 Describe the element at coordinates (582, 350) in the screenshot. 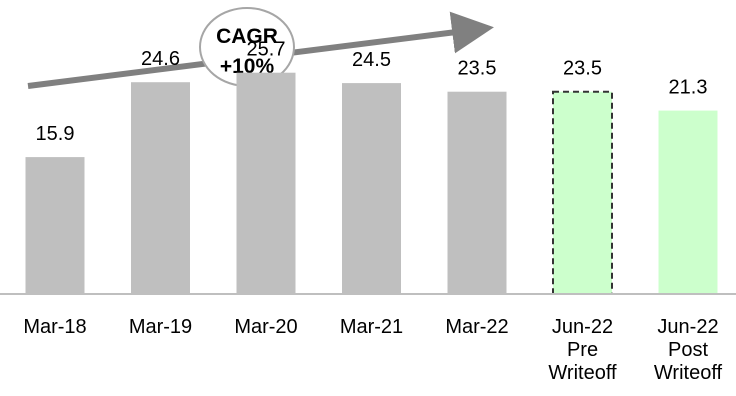

I see `category-label-5: Jun-22 Pre Writeoff` at that location.